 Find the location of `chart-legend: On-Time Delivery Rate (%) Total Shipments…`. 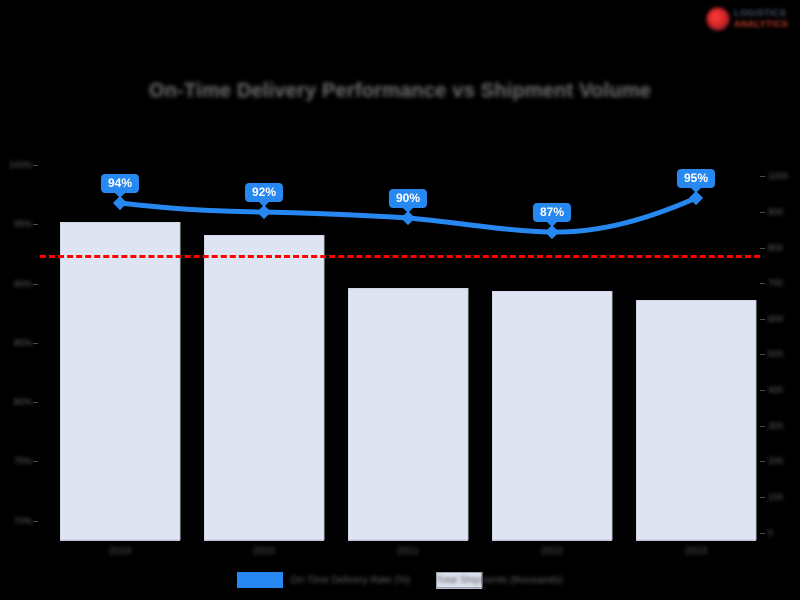

chart-legend: On-Time Delivery Rate (%) Total Shipments… is located at coordinates (400, 580).